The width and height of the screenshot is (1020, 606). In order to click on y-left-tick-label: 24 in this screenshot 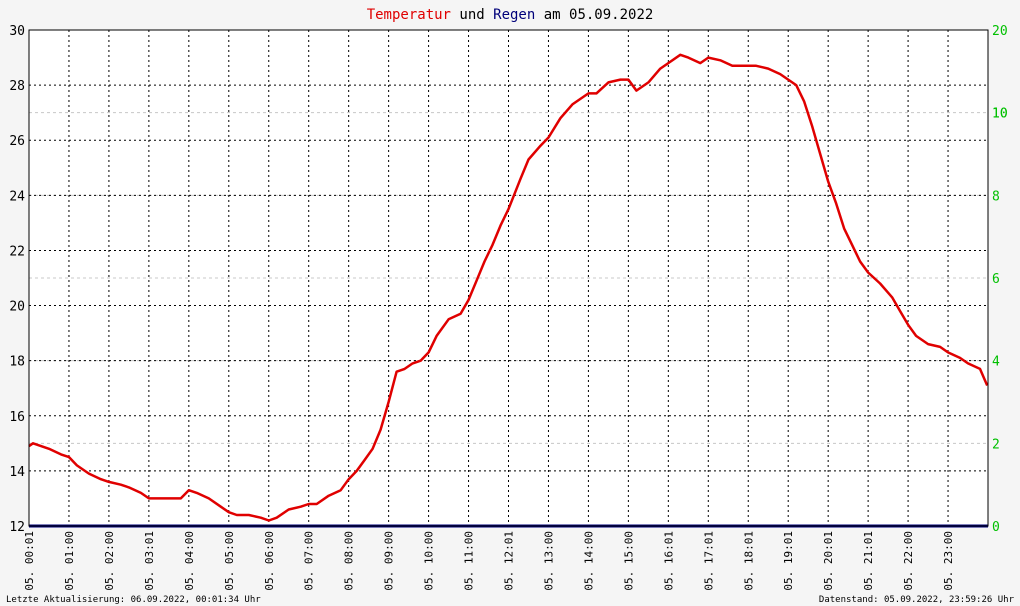, I will do `click(17, 196)`.